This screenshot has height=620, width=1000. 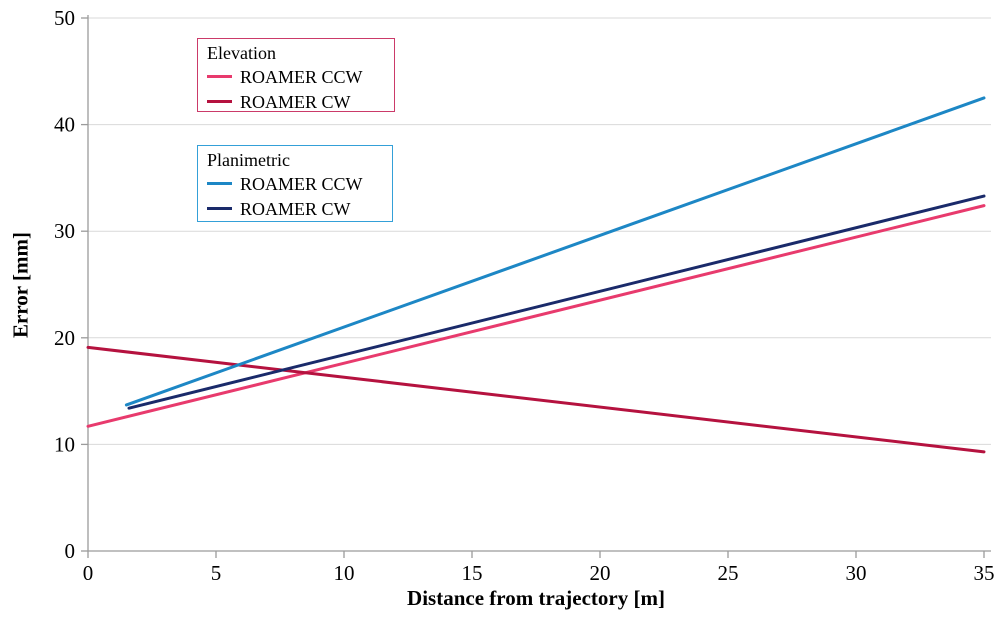 What do you see at coordinates (64, 18) in the screenshot?
I see `svg-text: 50` at bounding box center [64, 18].